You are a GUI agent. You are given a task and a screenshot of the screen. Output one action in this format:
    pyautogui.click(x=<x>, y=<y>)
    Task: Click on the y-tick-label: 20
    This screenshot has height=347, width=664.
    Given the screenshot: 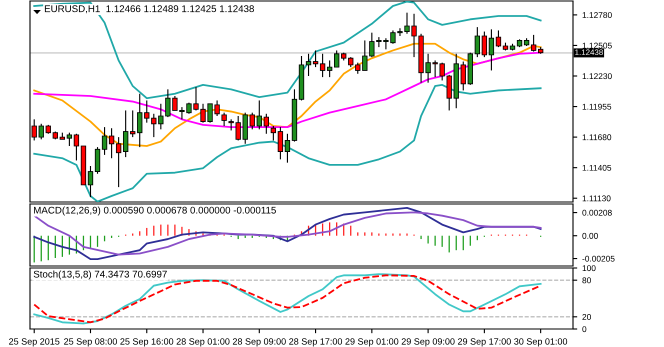 What is the action you would take?
    pyautogui.click(x=586, y=317)
    